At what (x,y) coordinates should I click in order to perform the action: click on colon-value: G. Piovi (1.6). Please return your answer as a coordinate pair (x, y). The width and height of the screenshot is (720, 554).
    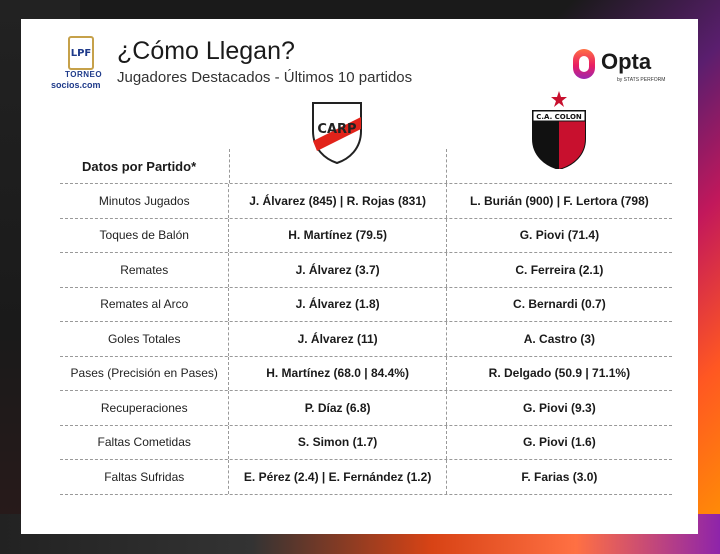
    Looking at the image, I should click on (558, 442).